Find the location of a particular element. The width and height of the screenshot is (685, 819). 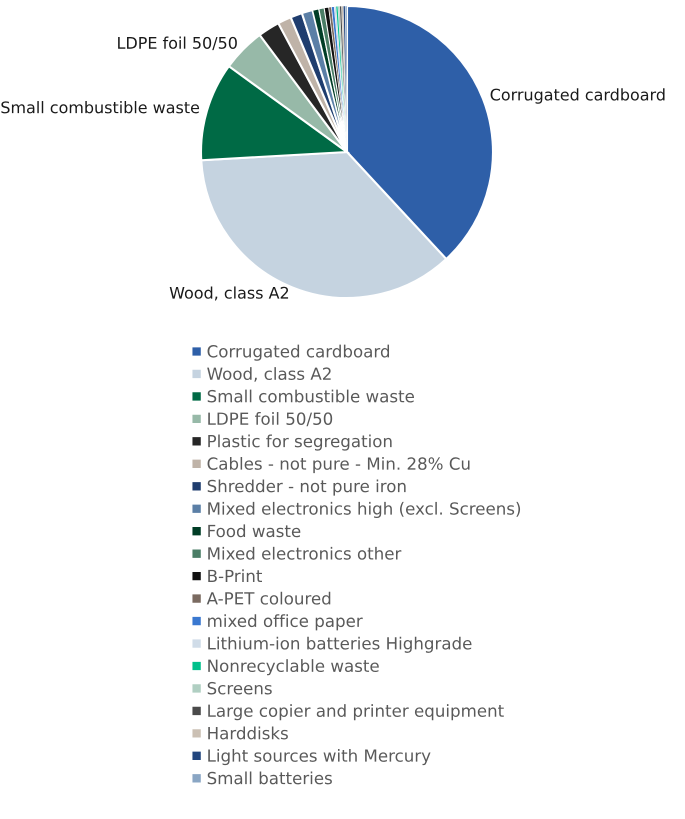

slice-label: Wood, class A2 is located at coordinates (229, 293).